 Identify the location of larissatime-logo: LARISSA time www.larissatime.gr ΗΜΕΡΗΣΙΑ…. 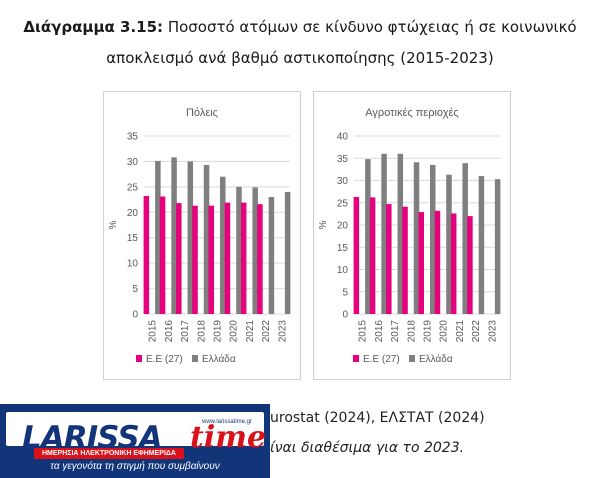
(135, 441).